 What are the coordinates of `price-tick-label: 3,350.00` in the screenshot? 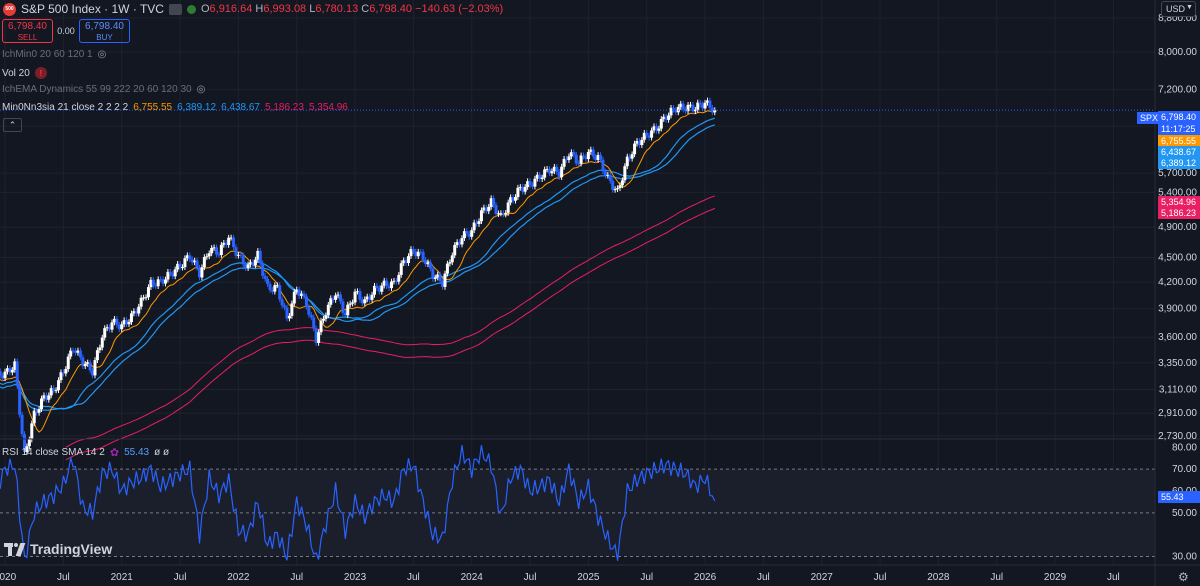 It's located at (1177, 363).